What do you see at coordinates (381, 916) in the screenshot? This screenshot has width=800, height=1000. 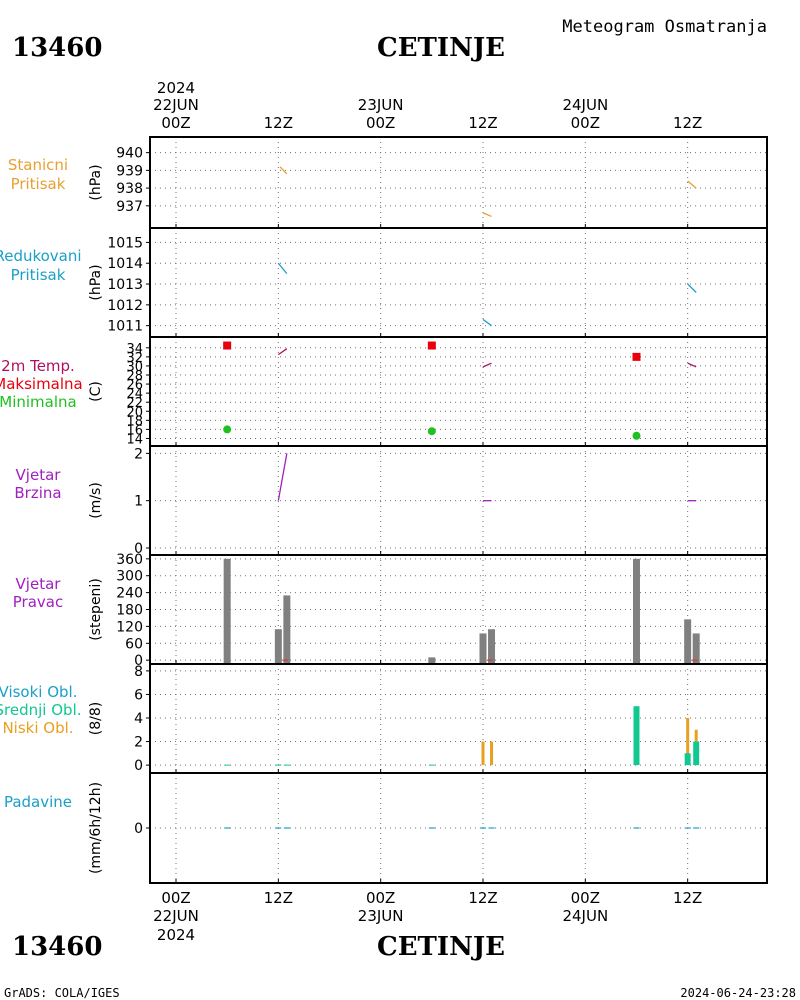 I see `bottom-date-label: 23JUN` at bounding box center [381, 916].